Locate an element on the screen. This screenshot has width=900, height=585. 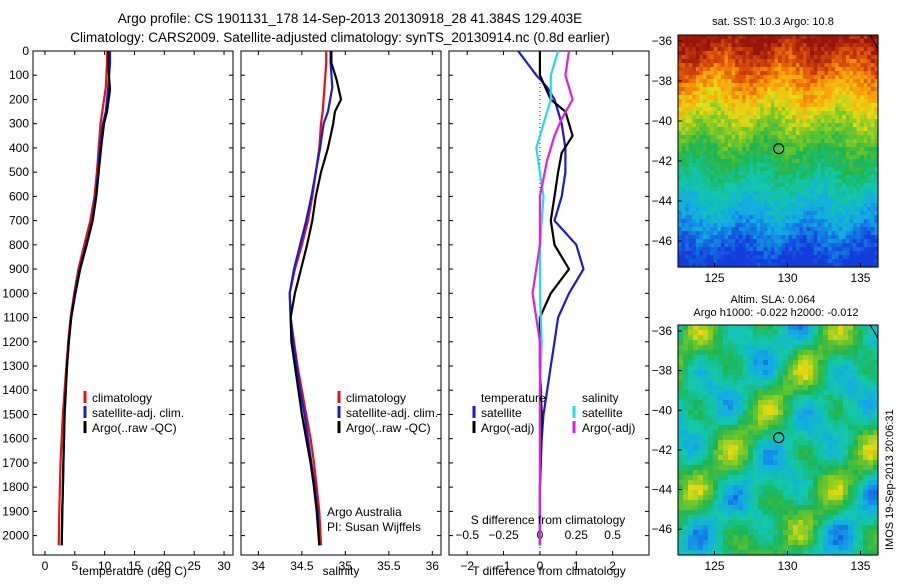
y-tick-label: 300 is located at coordinates (19, 124).